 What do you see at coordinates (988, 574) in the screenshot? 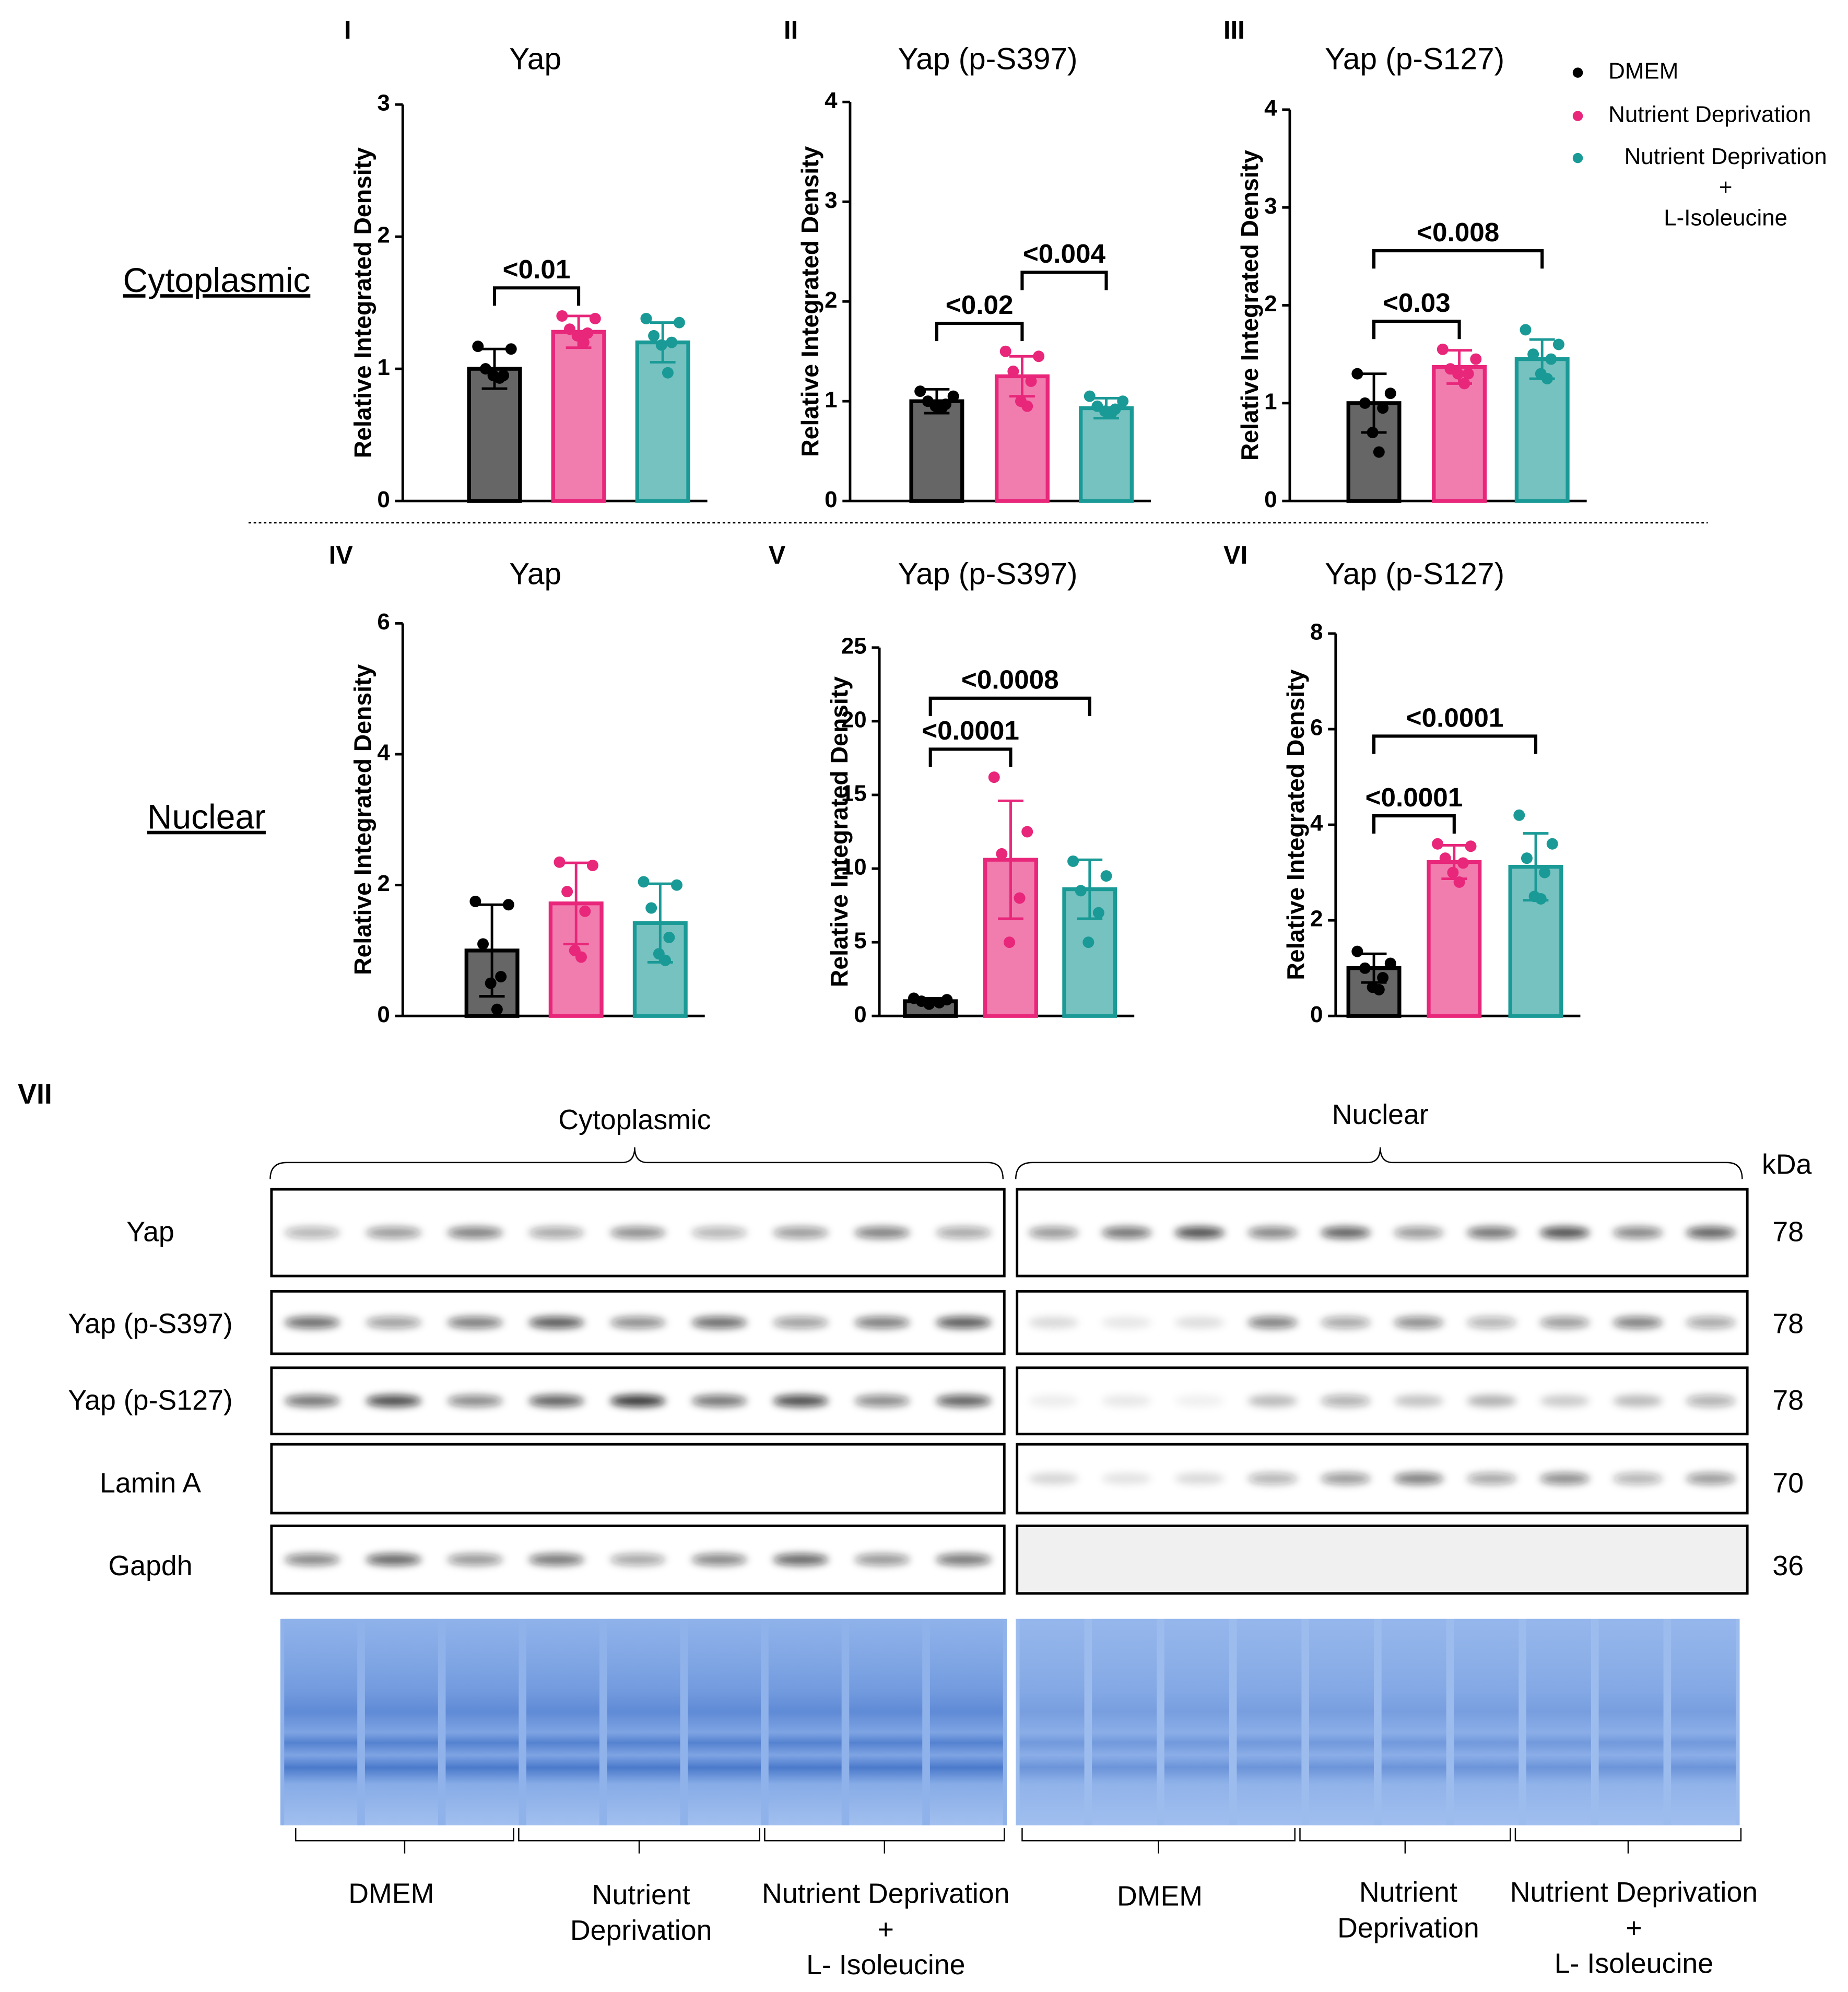
I see `chart-title: Yap (p-S397)` at bounding box center [988, 574].